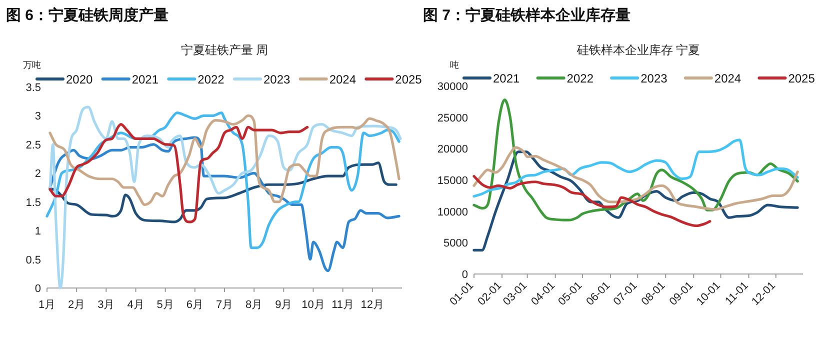 This screenshot has height=345, width=834. Describe the element at coordinates (195, 305) in the screenshot. I see `x-tick-label: 6月` at that location.